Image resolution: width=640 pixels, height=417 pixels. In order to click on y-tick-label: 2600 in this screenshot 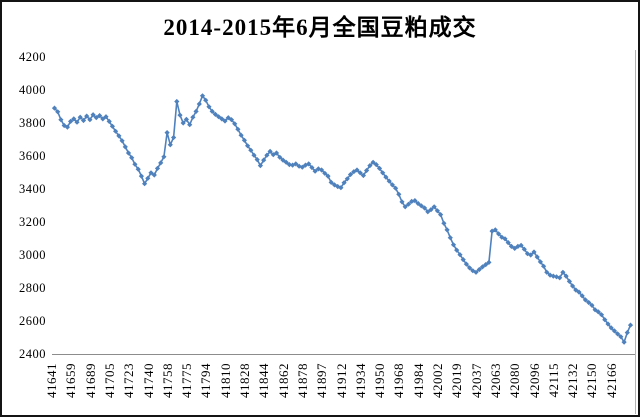, I will do `click(32, 321)`.